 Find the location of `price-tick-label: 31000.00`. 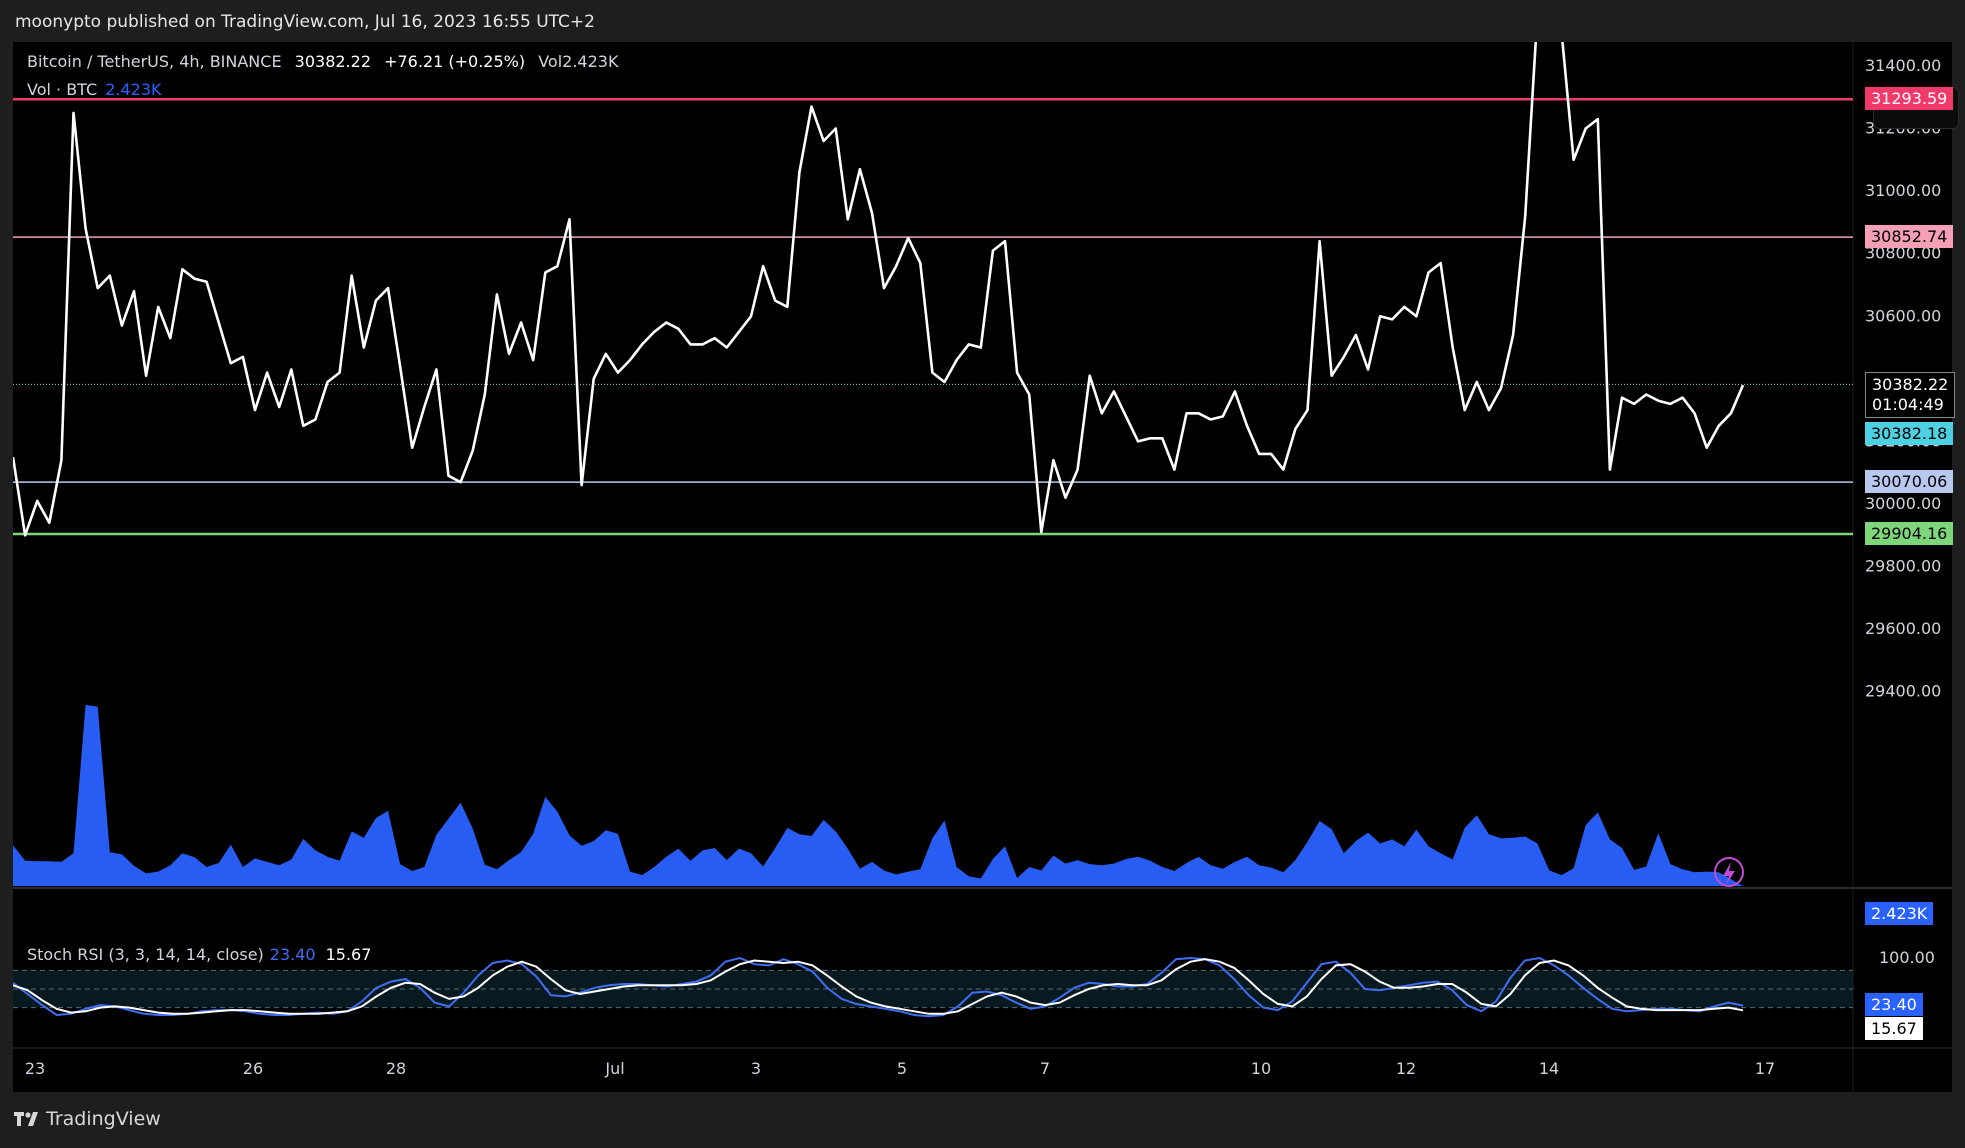

price-tick-label: 31000.00 is located at coordinates (1903, 190).